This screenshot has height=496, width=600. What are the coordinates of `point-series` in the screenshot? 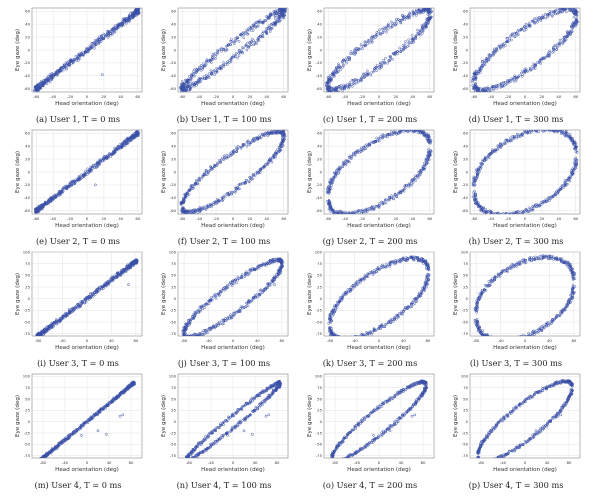 It's located at (87, 172).